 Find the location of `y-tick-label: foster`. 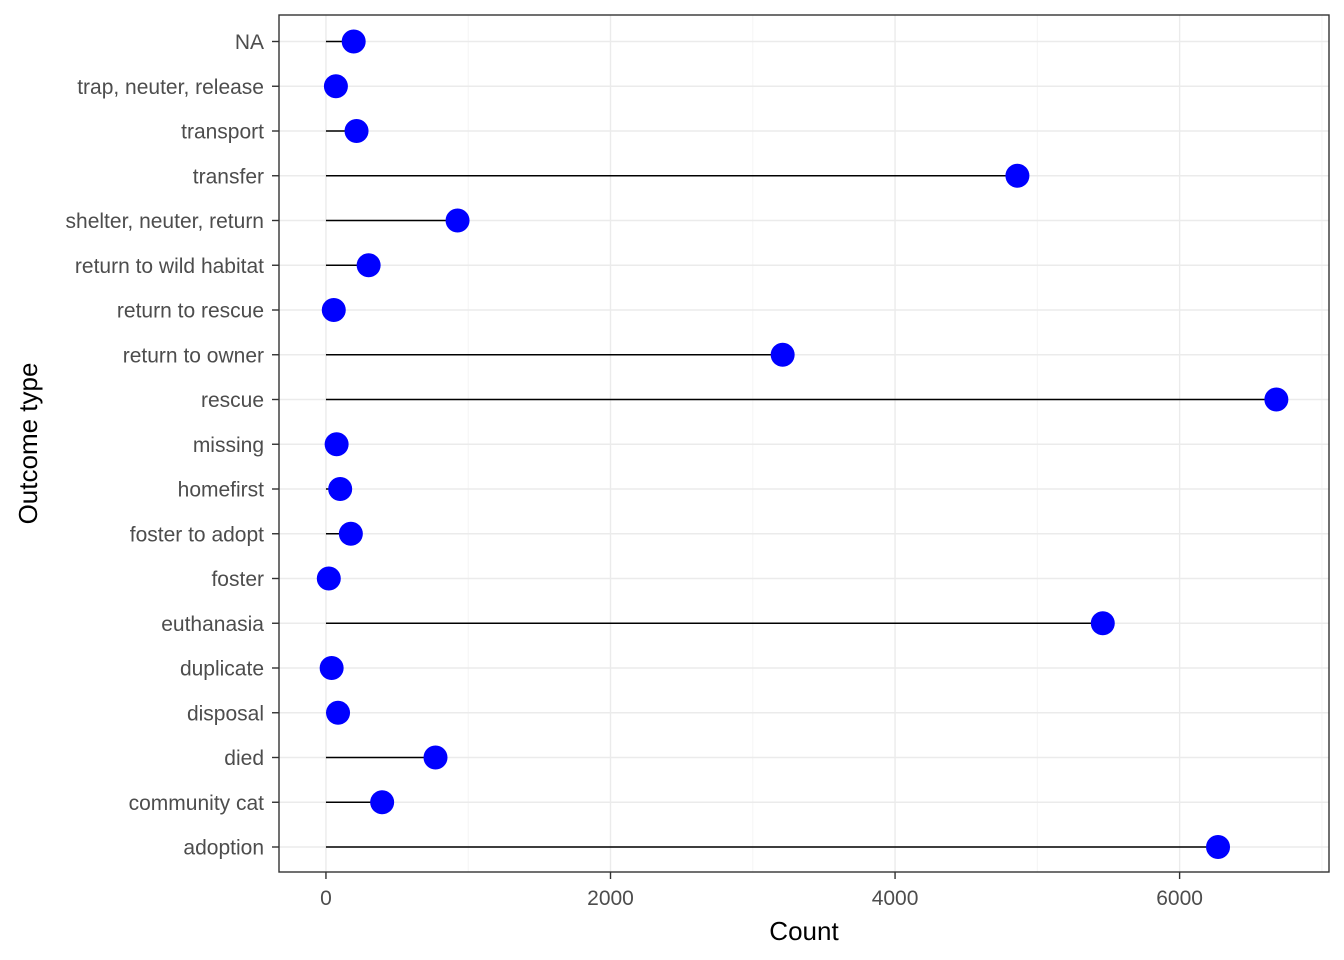

y-tick-label: foster is located at coordinates (237, 579).